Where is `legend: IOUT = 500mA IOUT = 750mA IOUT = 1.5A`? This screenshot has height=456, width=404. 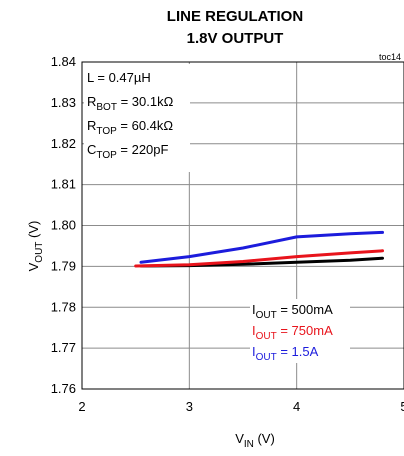
legend: IOUT = 500mA IOUT = 750mA IOUT = 1.5A is located at coordinates (300, 331).